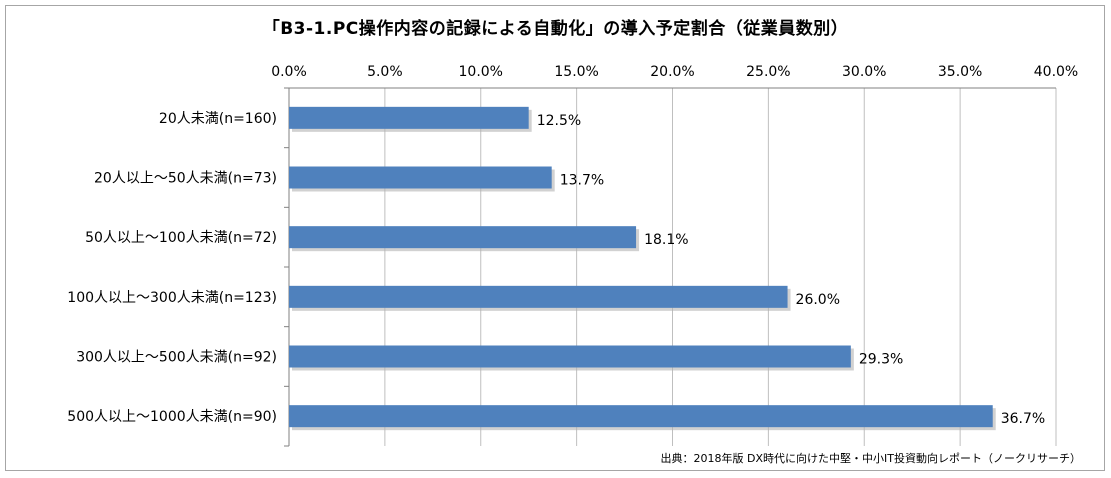 The height and width of the screenshot is (478, 1111). I want to click on category-label: 500人以上～1000人未満(n=90), so click(172, 417).